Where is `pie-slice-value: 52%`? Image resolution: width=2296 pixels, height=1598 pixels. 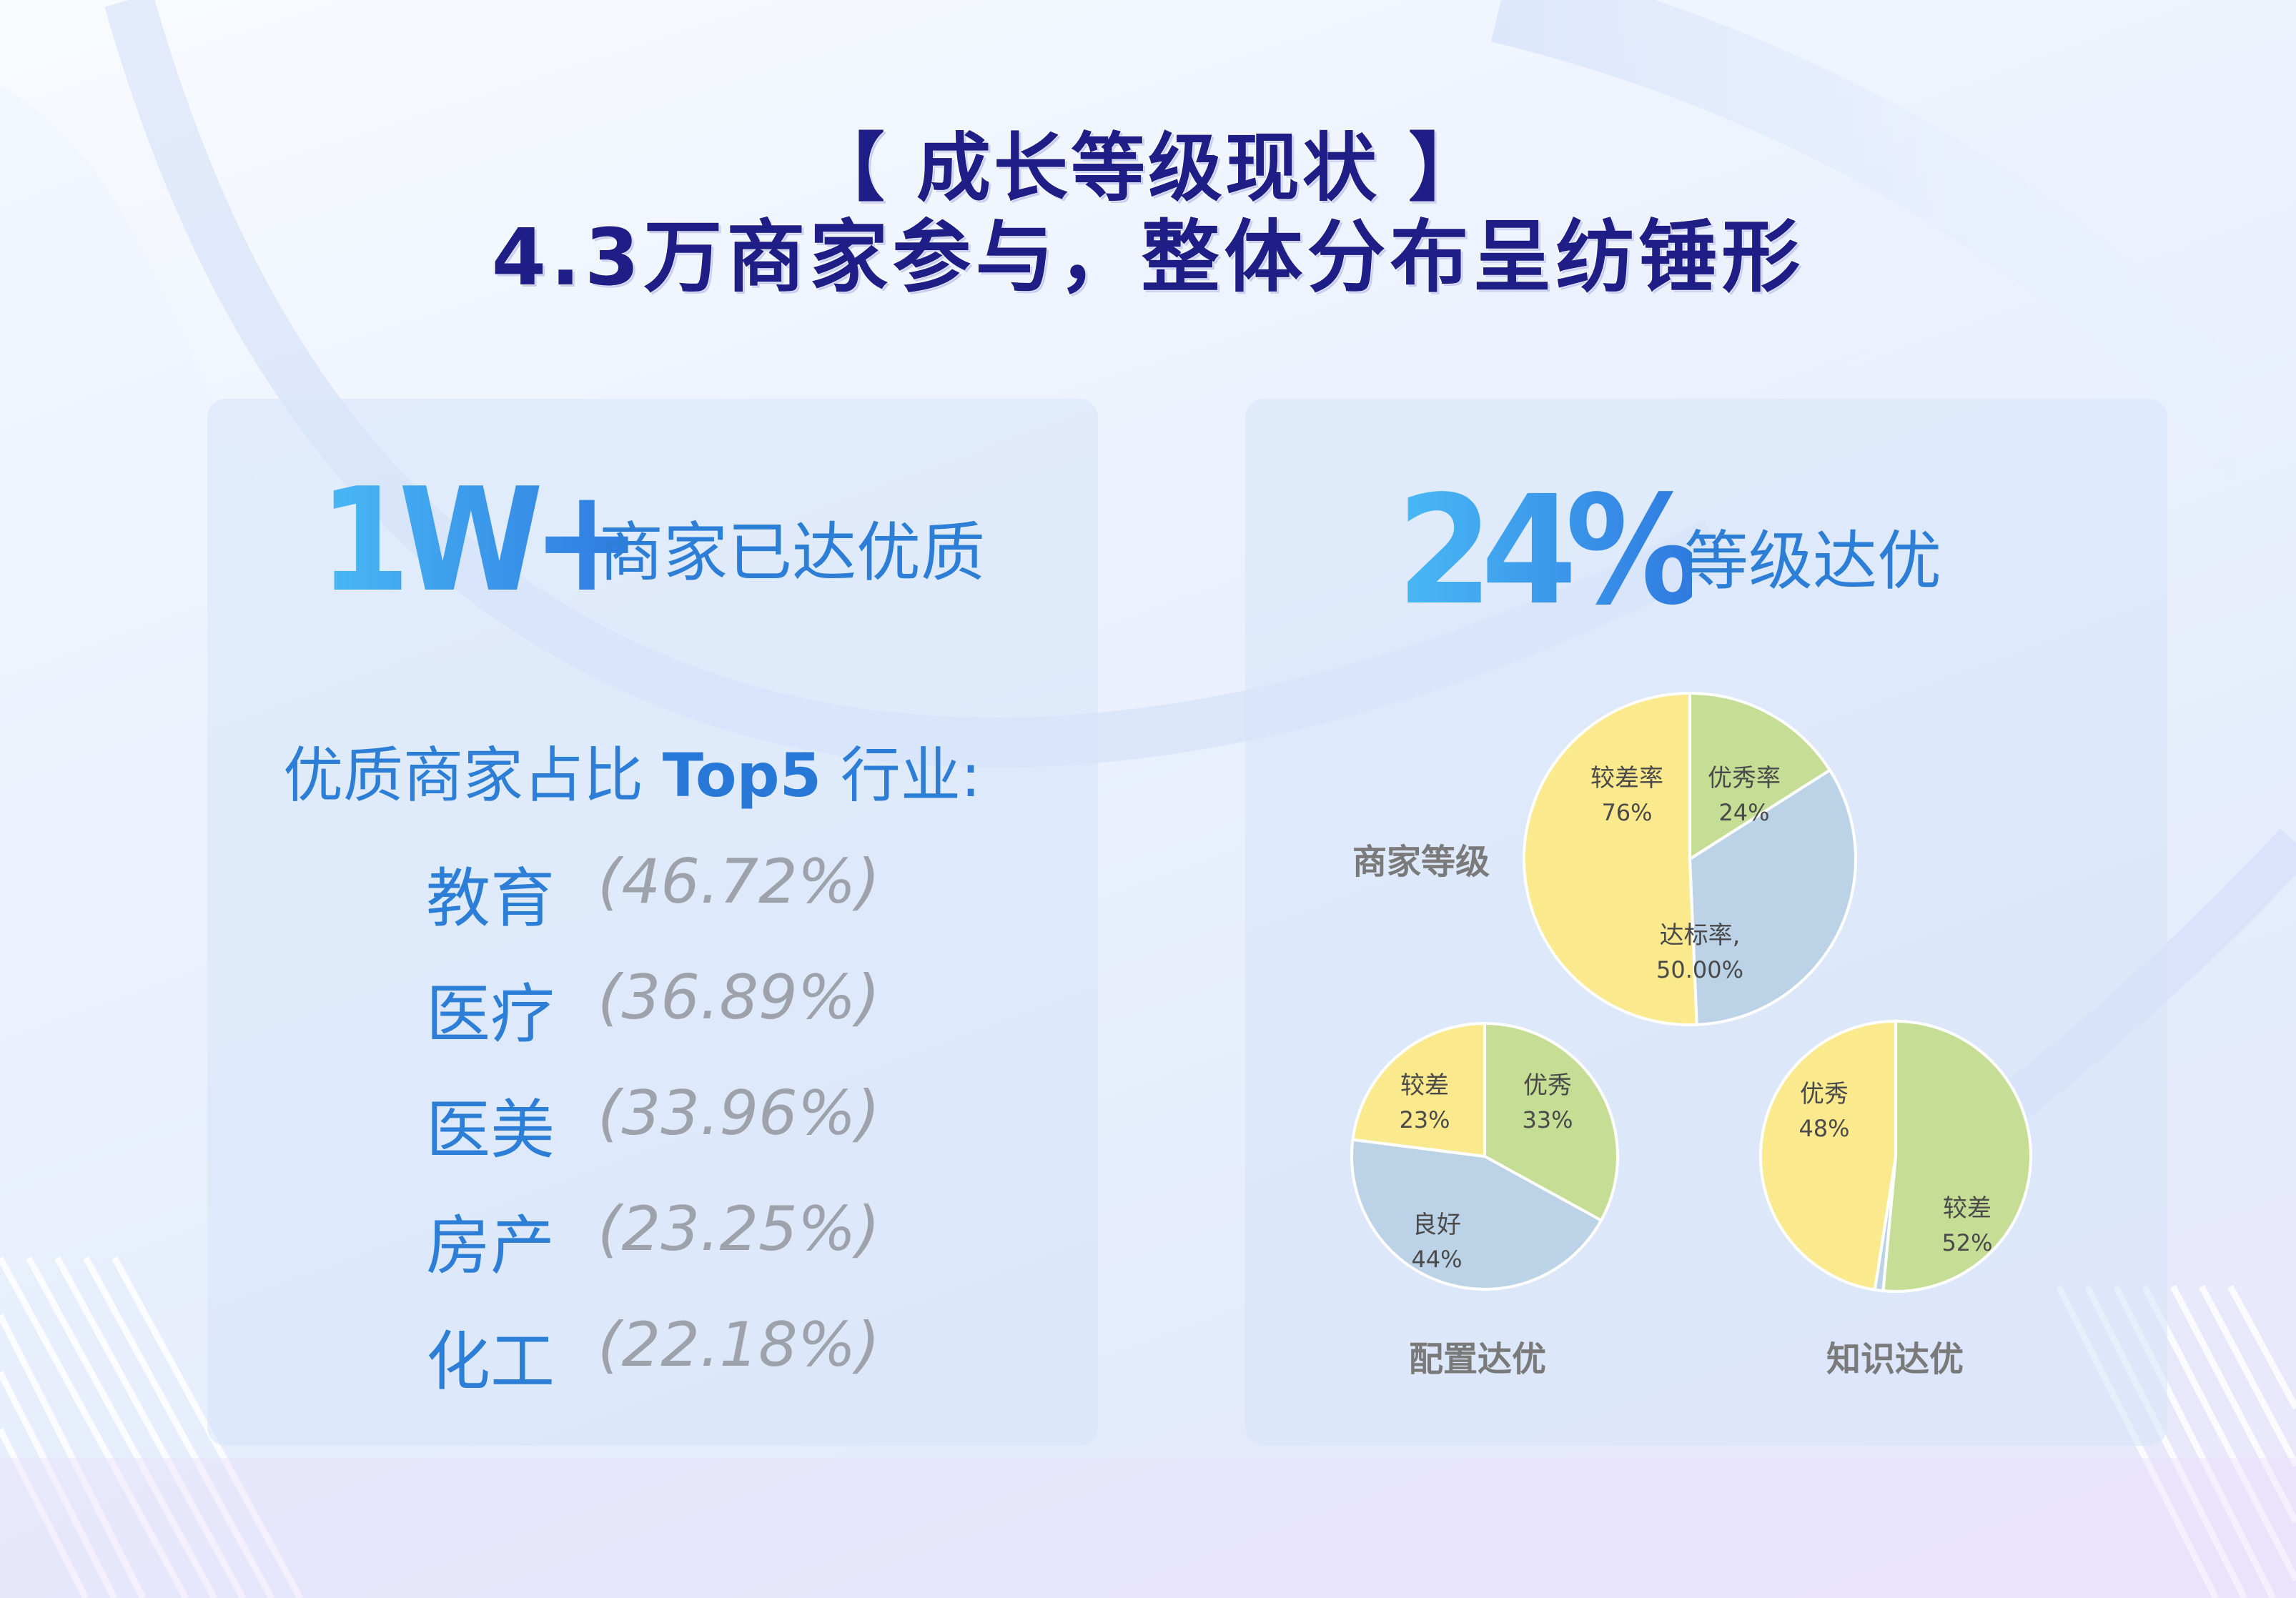
pie-slice-value: 52% is located at coordinates (1966, 1242).